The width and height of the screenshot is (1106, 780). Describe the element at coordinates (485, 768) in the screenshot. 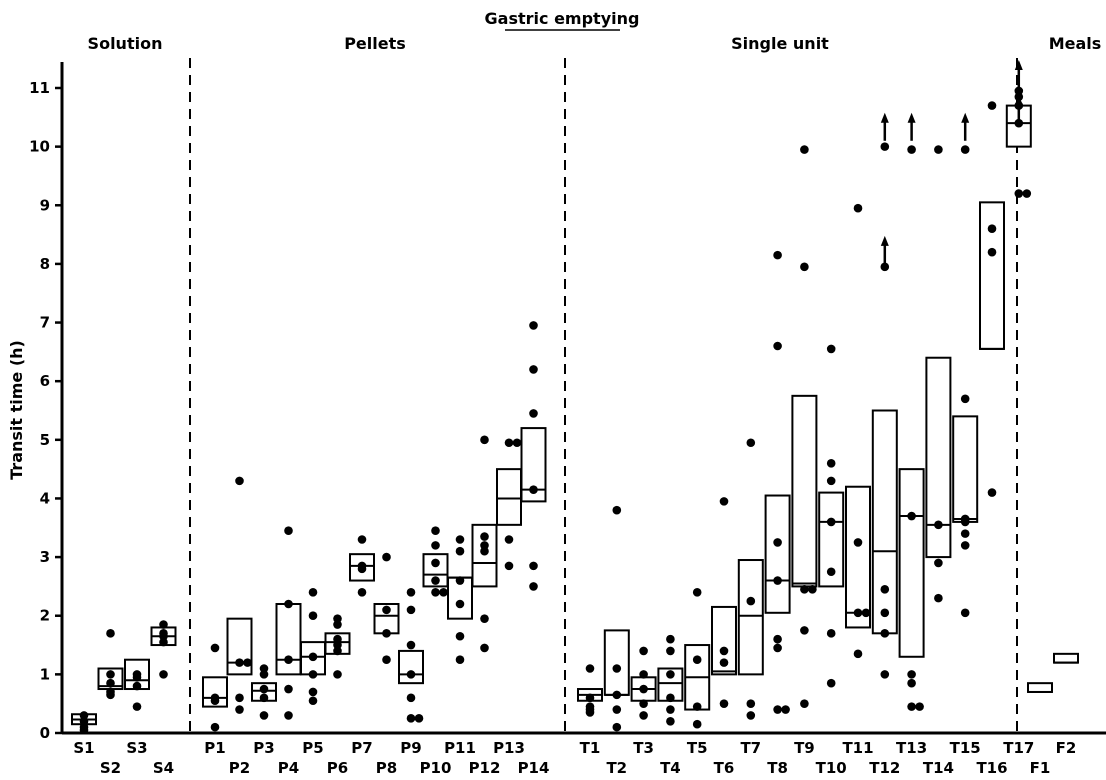

I see `category-label: P12` at that location.